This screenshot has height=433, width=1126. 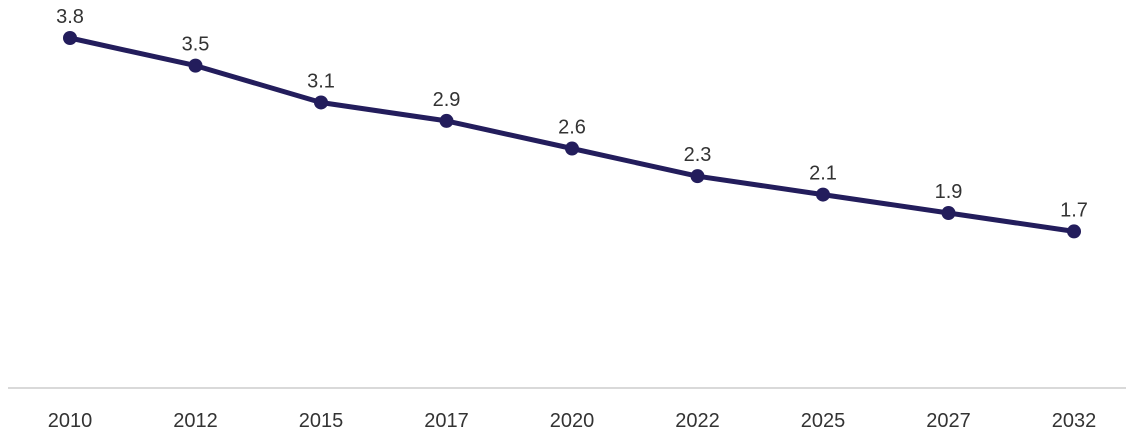 I want to click on data-point-2022, so click(x=697, y=176).